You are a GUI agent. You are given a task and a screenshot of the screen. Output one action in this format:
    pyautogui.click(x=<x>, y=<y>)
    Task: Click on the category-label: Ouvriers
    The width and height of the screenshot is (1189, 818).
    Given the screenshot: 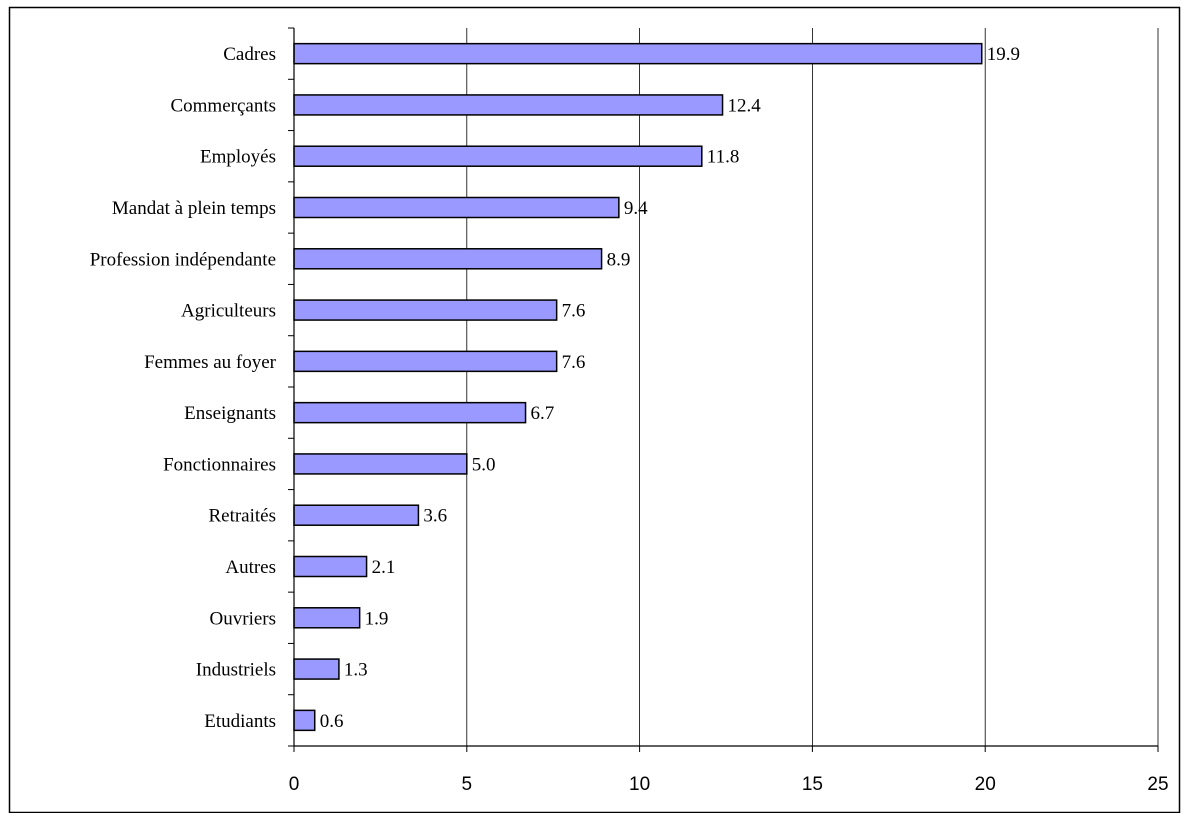 What is the action you would take?
    pyautogui.click(x=243, y=618)
    